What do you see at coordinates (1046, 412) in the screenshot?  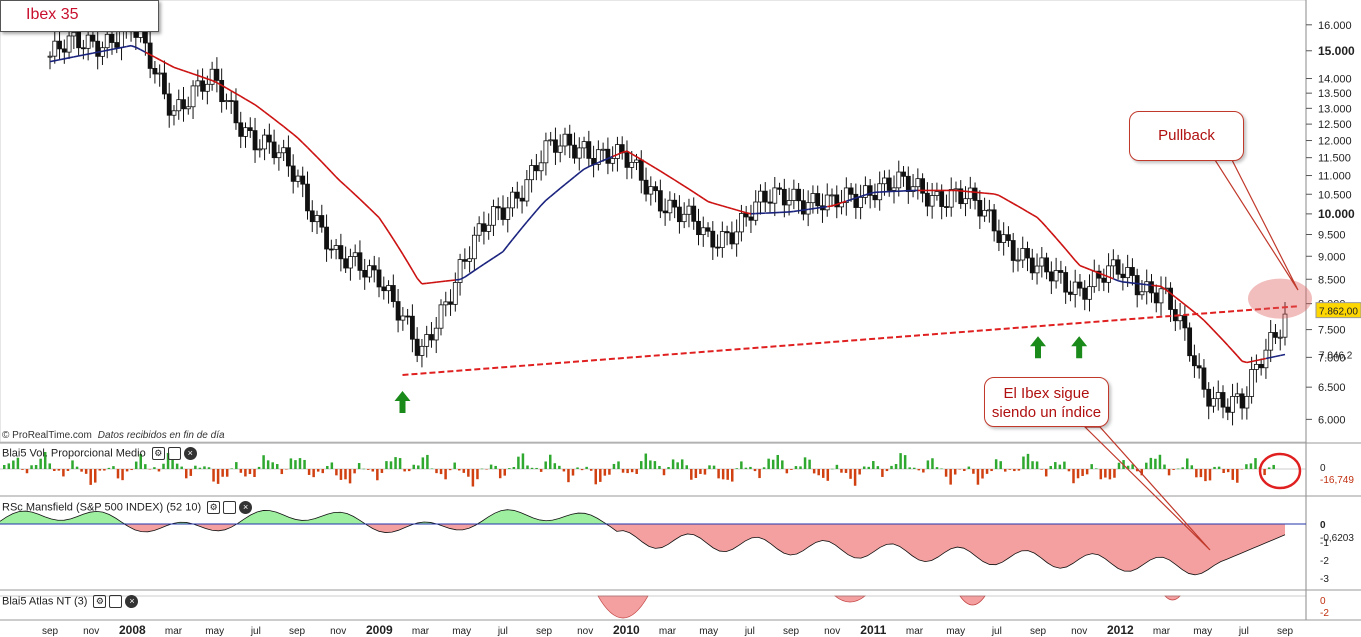 I see `note-line-2: siendo un índice` at bounding box center [1046, 412].